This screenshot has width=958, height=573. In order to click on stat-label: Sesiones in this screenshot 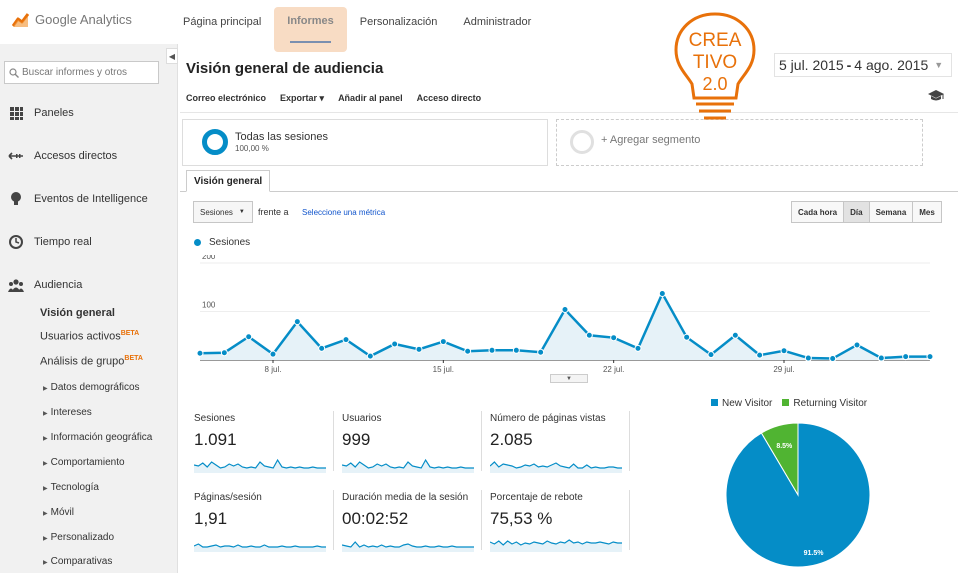, I will do `click(215, 418)`.